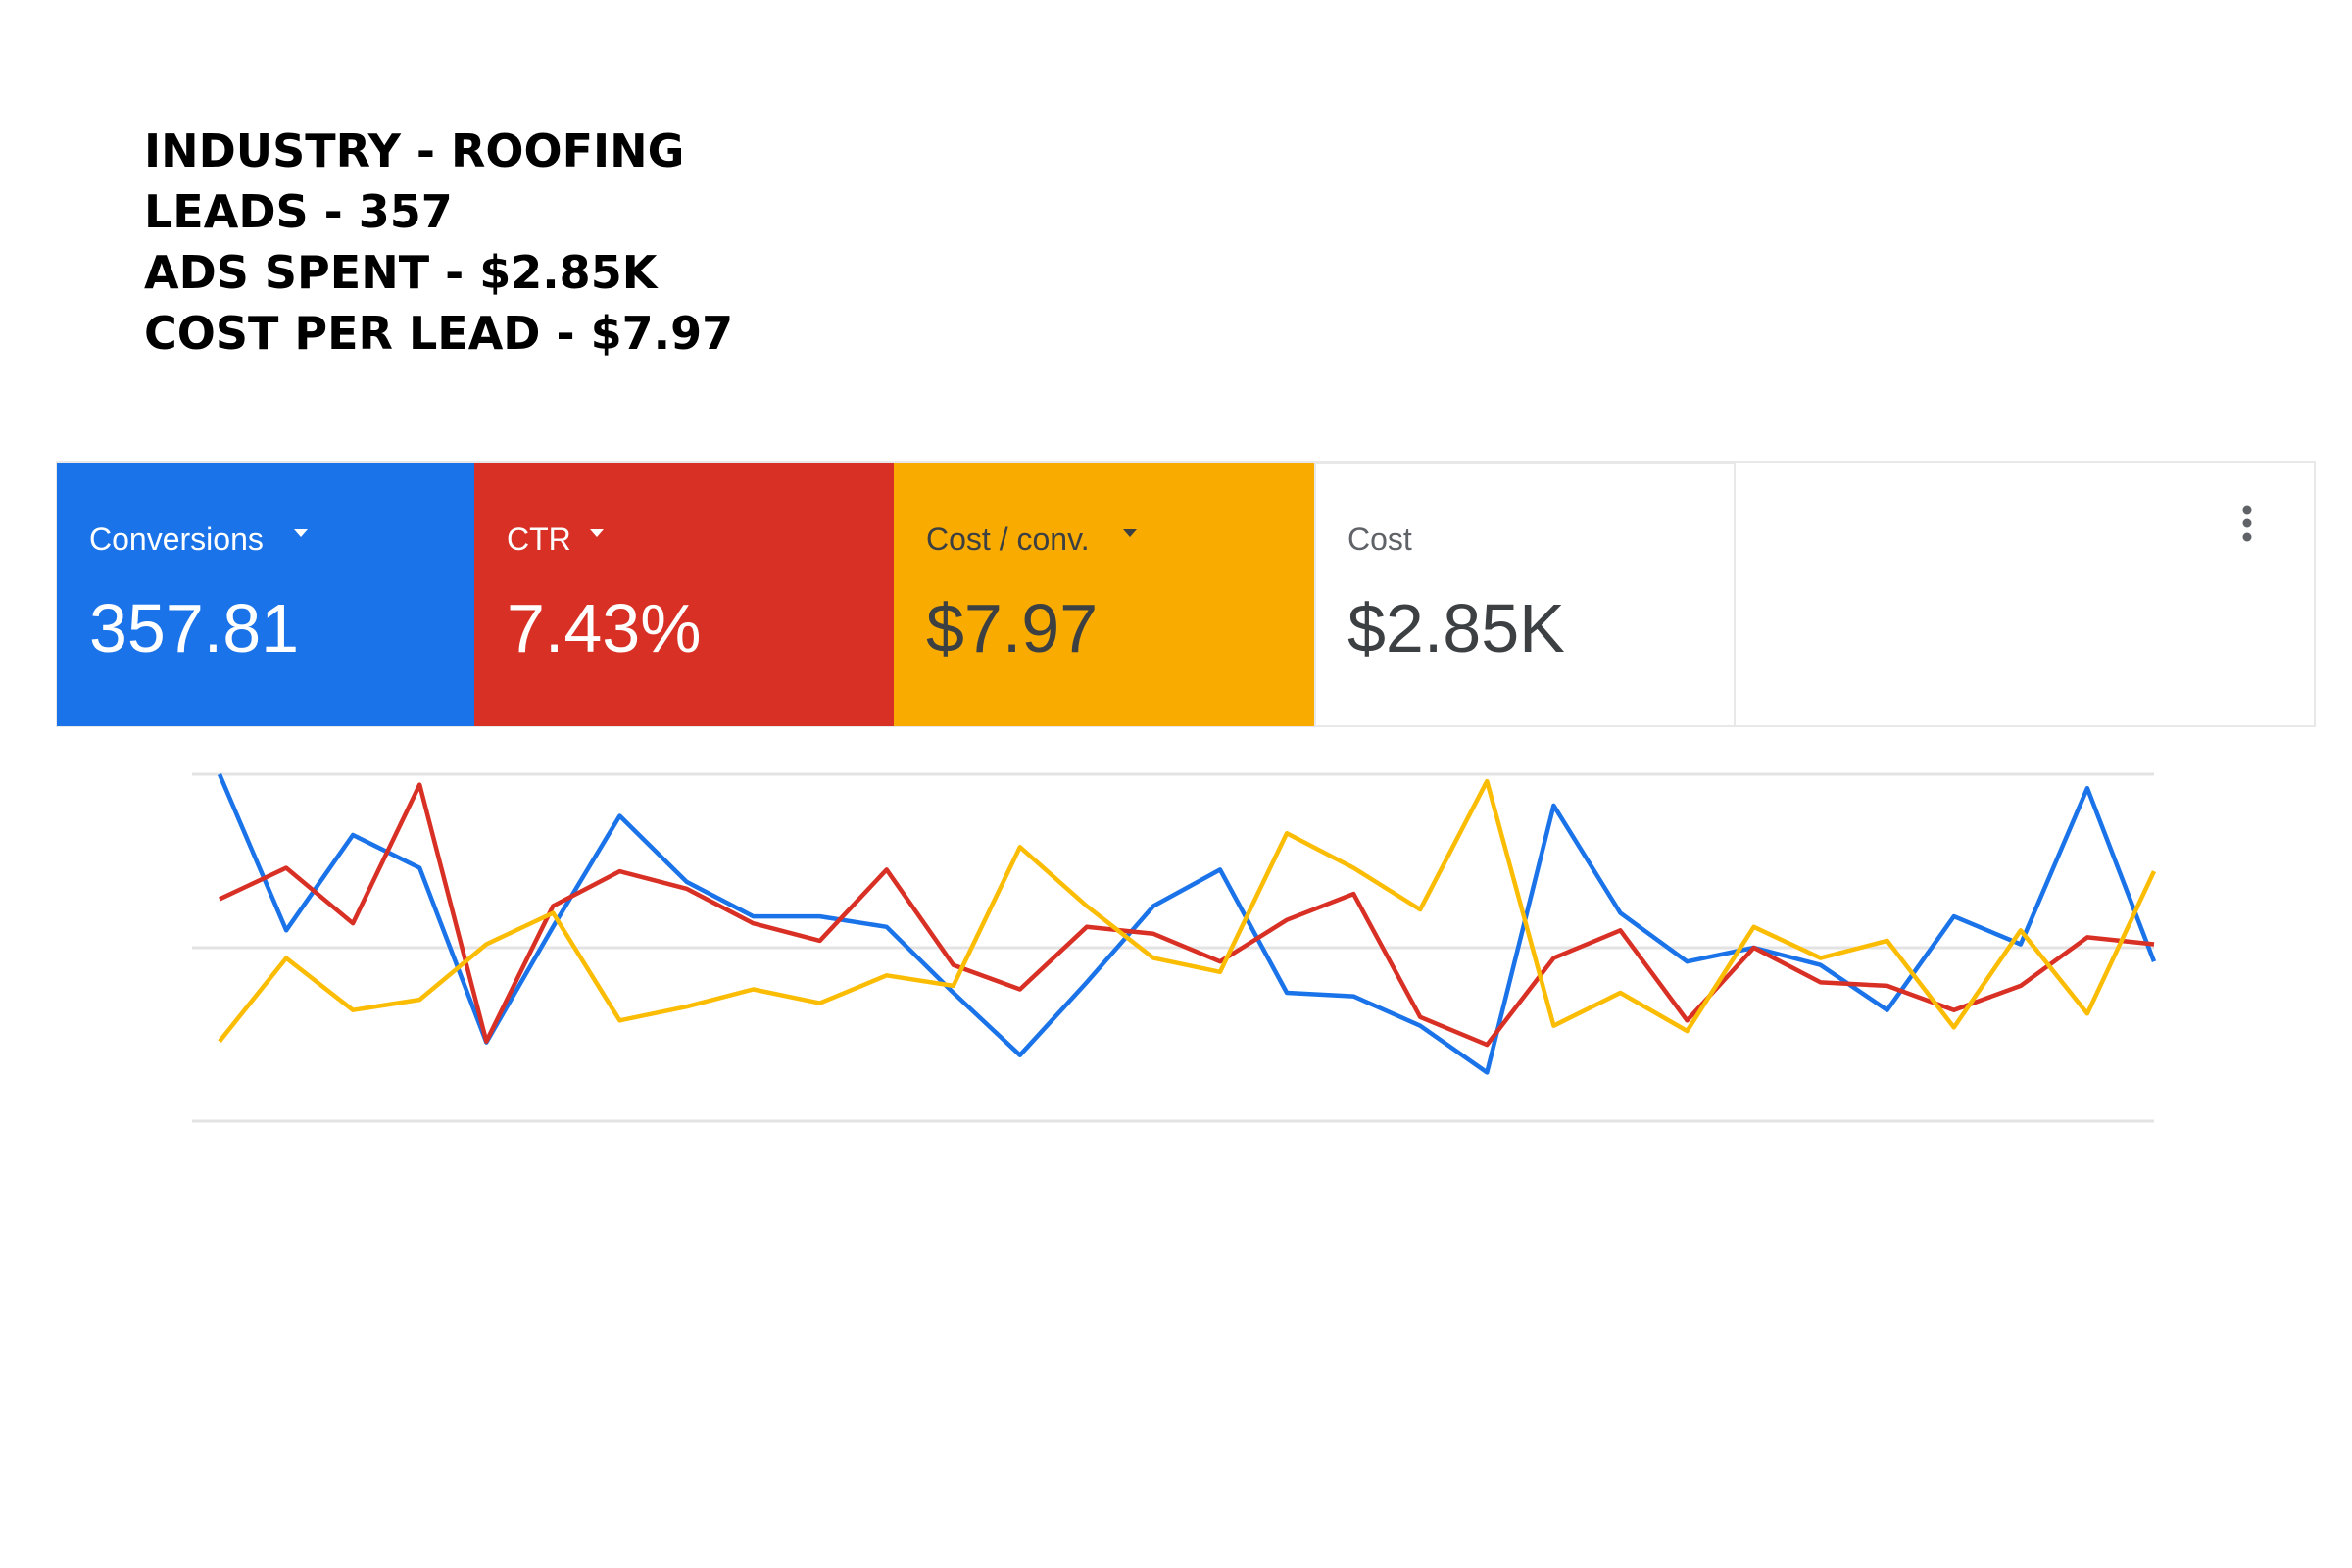  Describe the element at coordinates (298, 211) in the screenshot. I see `header-line: LEADS - 357` at that location.